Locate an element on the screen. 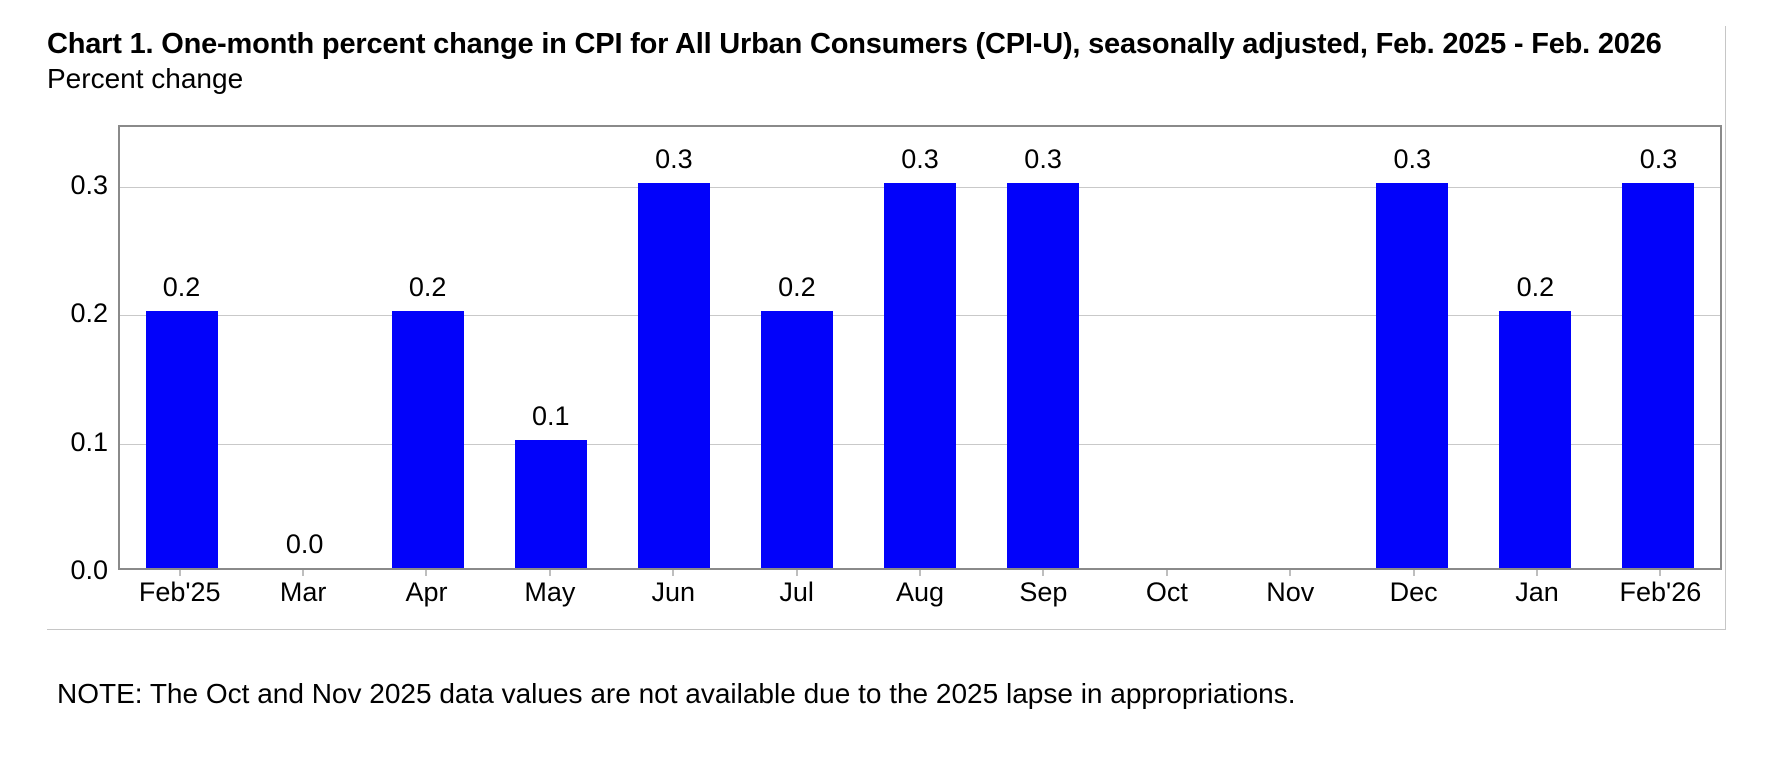 This screenshot has height=762, width=1780. x-axis-label: Apr is located at coordinates (426, 592).